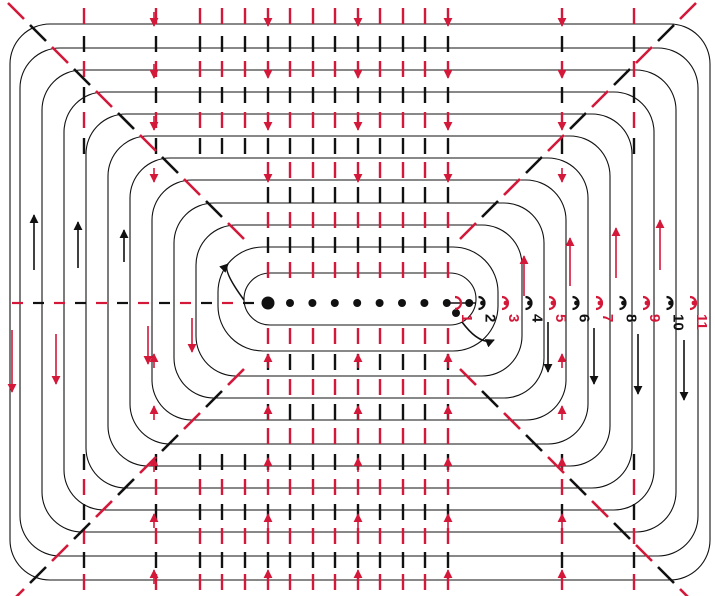 Image resolution: width=715 pixels, height=596 pixels. What do you see at coordinates (268, 303) in the screenshot?
I see `slip-knot` at bounding box center [268, 303].